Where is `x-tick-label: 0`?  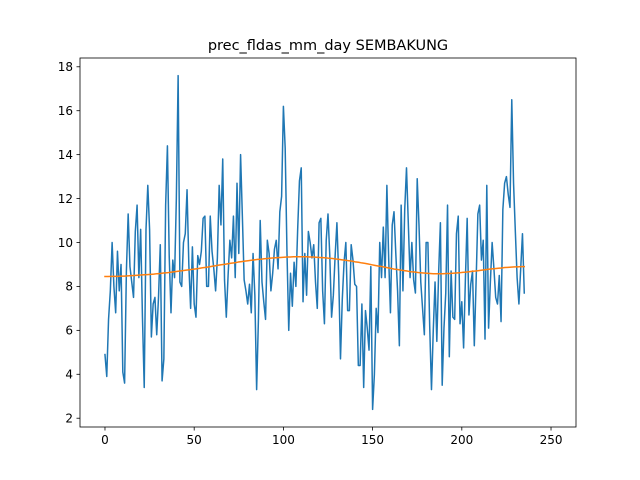 x-tick-label: 0 is located at coordinates (105, 440).